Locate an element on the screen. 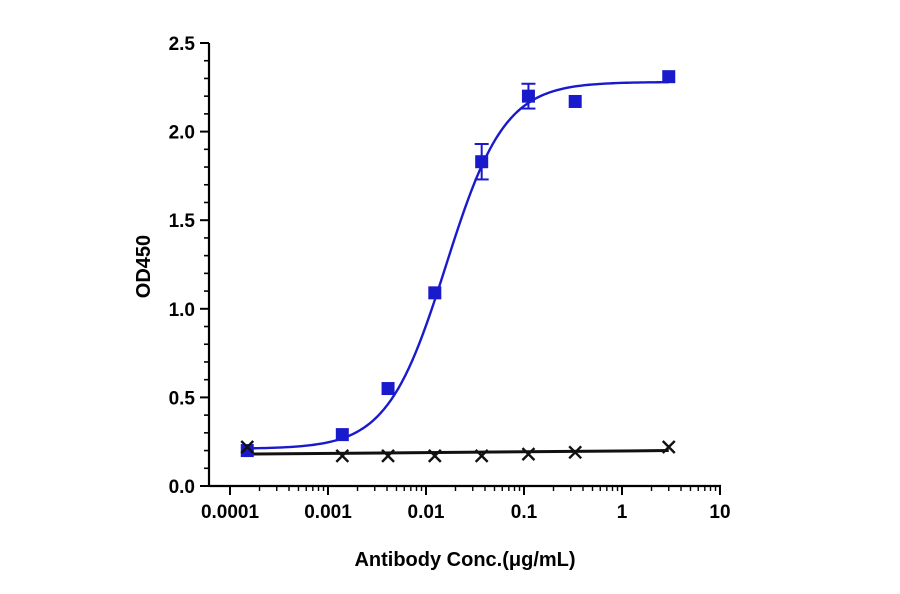 This screenshot has height=594, width=900. y-tick-label: 2.0 is located at coordinates (182, 133).